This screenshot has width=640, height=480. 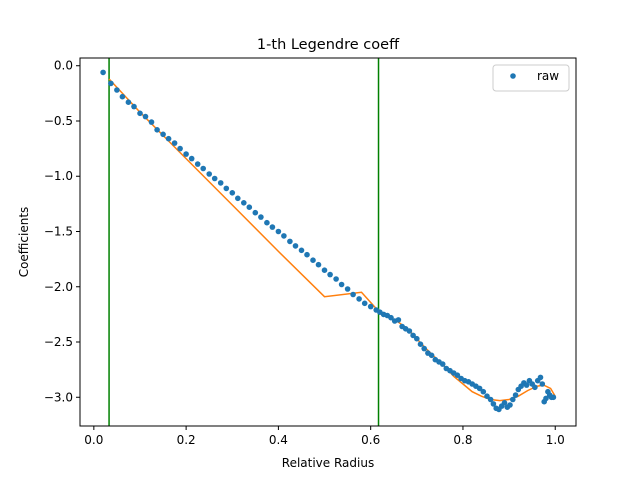 What do you see at coordinates (555, 440) in the screenshot?
I see `x-tick-label: 1.0` at bounding box center [555, 440].